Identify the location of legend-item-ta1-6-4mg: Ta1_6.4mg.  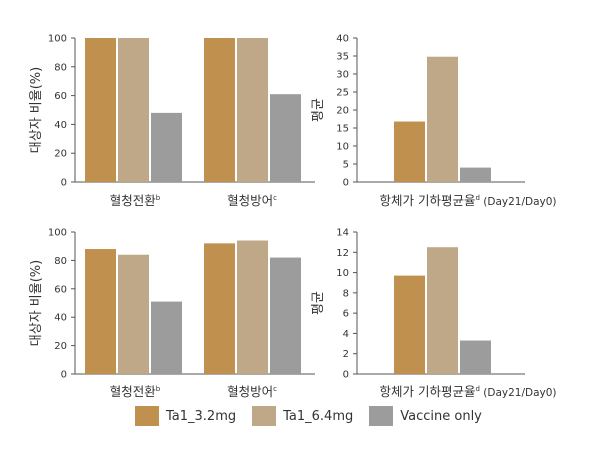
(302, 416).